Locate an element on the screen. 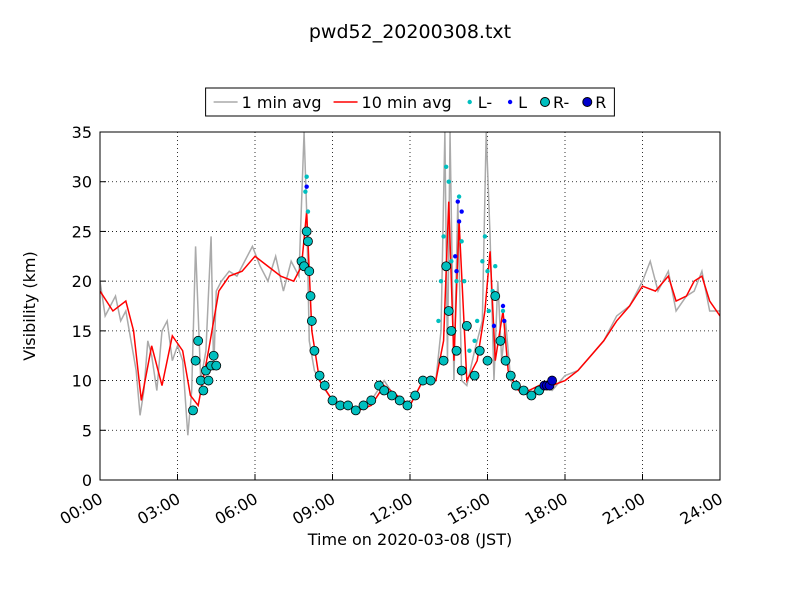 The height and width of the screenshot is (600, 800). legend-label: 1 min avg is located at coordinates (282, 102).